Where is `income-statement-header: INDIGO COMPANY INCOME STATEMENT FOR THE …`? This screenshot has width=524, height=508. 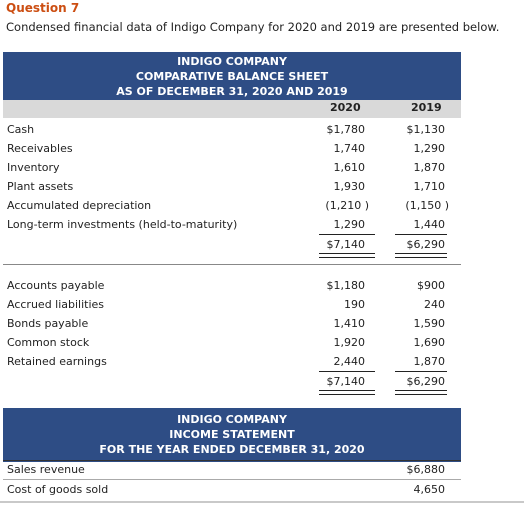 income-statement-header: INDIGO COMPANY INCOME STATEMENT FOR THE … is located at coordinates (232, 435).